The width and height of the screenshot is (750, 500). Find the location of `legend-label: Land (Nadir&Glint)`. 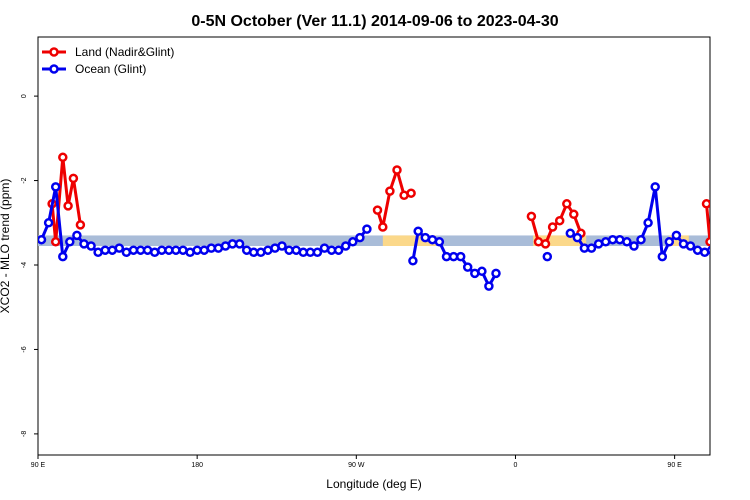

legend-label: Land (Nadir&Glint) is located at coordinates (124, 52).